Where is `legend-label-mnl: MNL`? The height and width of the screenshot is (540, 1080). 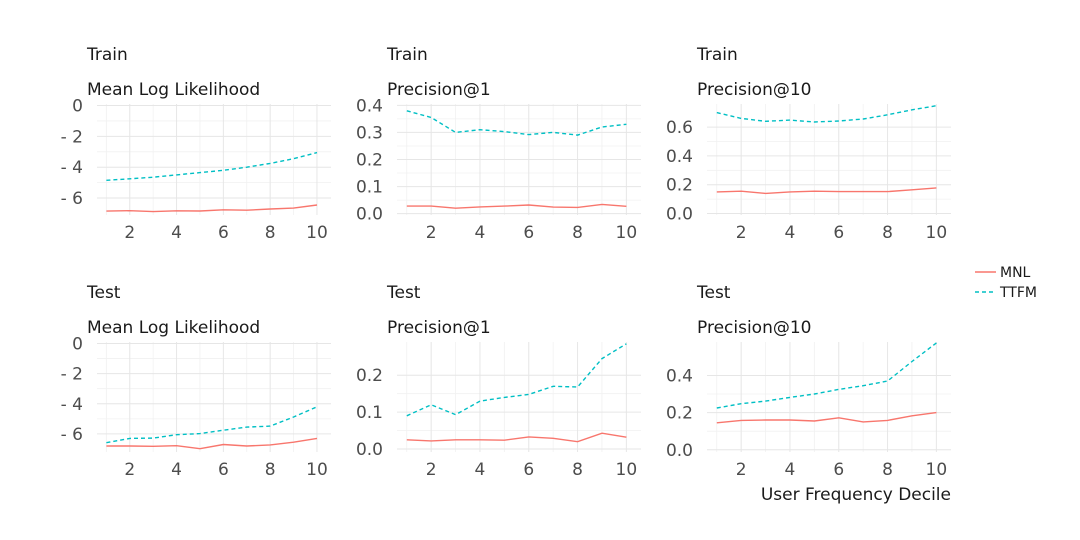 legend-label-mnl: MNL is located at coordinates (1015, 273).